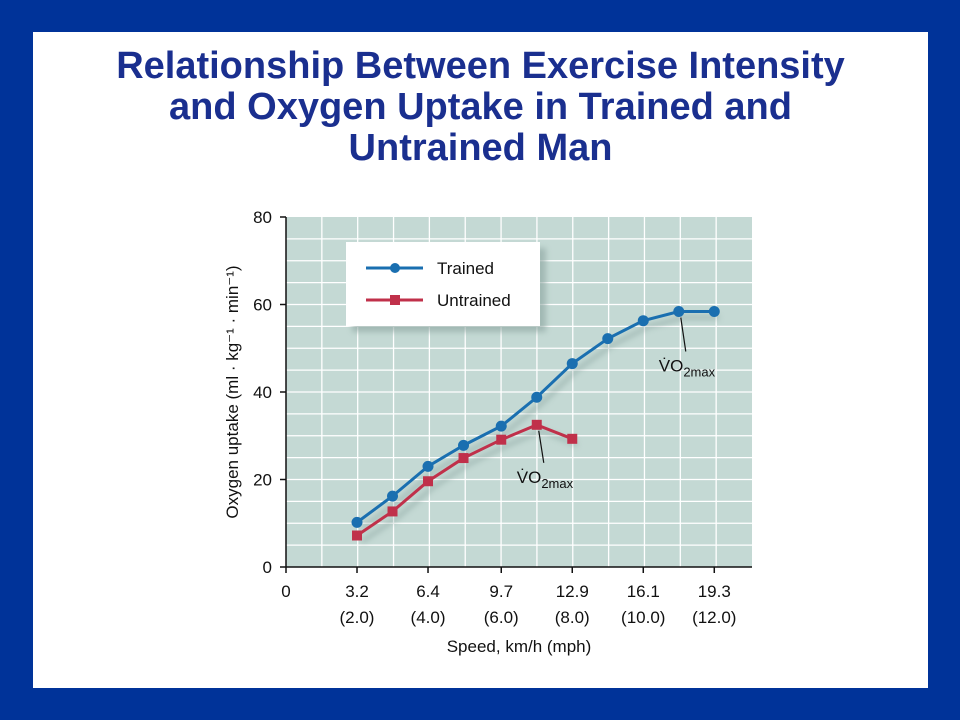 This screenshot has height=720, width=960. I want to click on legend-label-untrained: Untrained, so click(474, 300).